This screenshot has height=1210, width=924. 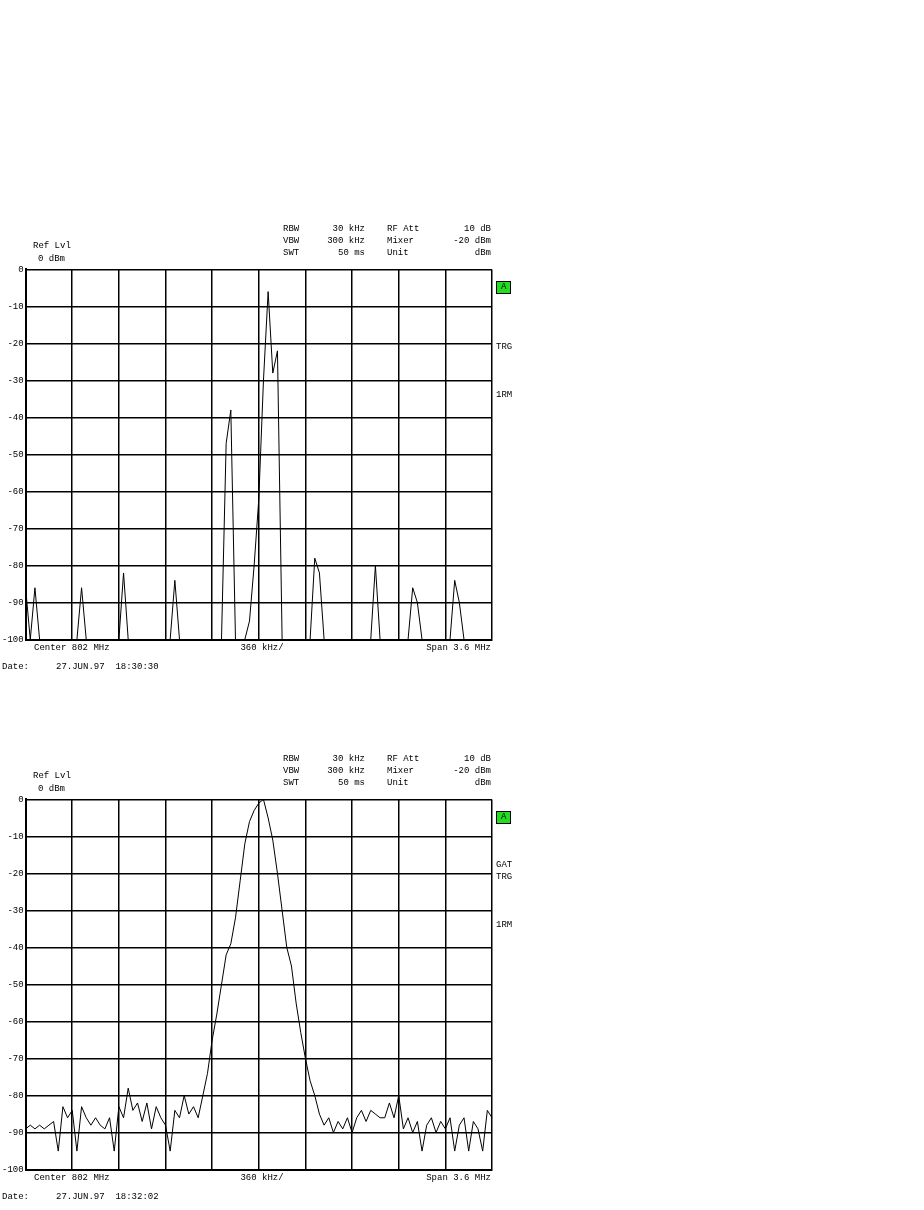 I want to click on text: Date: 27.JUN.97 18:32:02, so click(x=80, y=1197).